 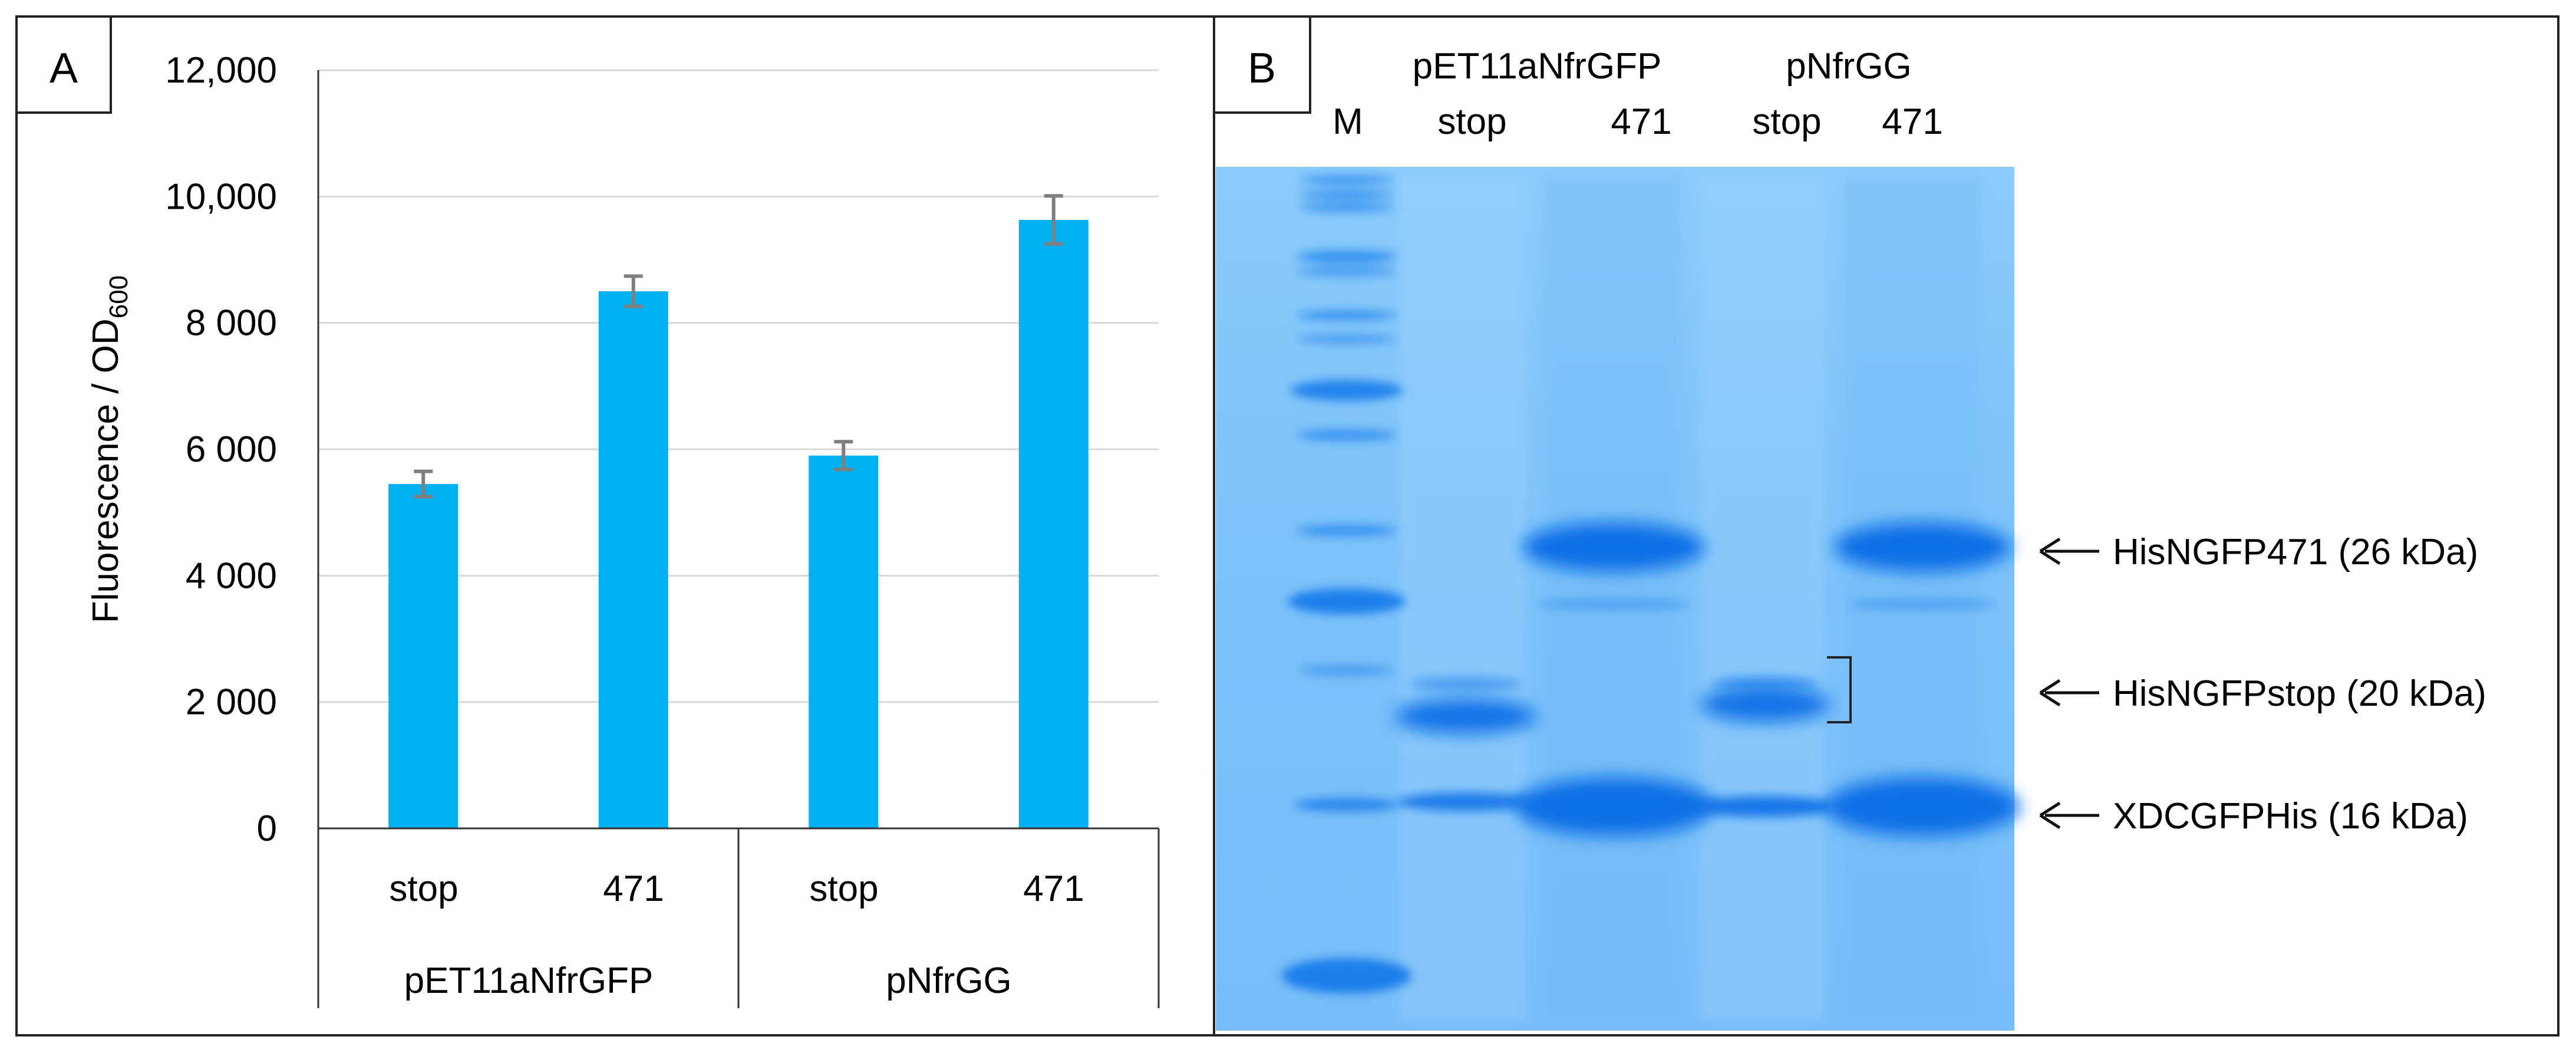 I want to click on marker-lane, so click(x=1347, y=584).